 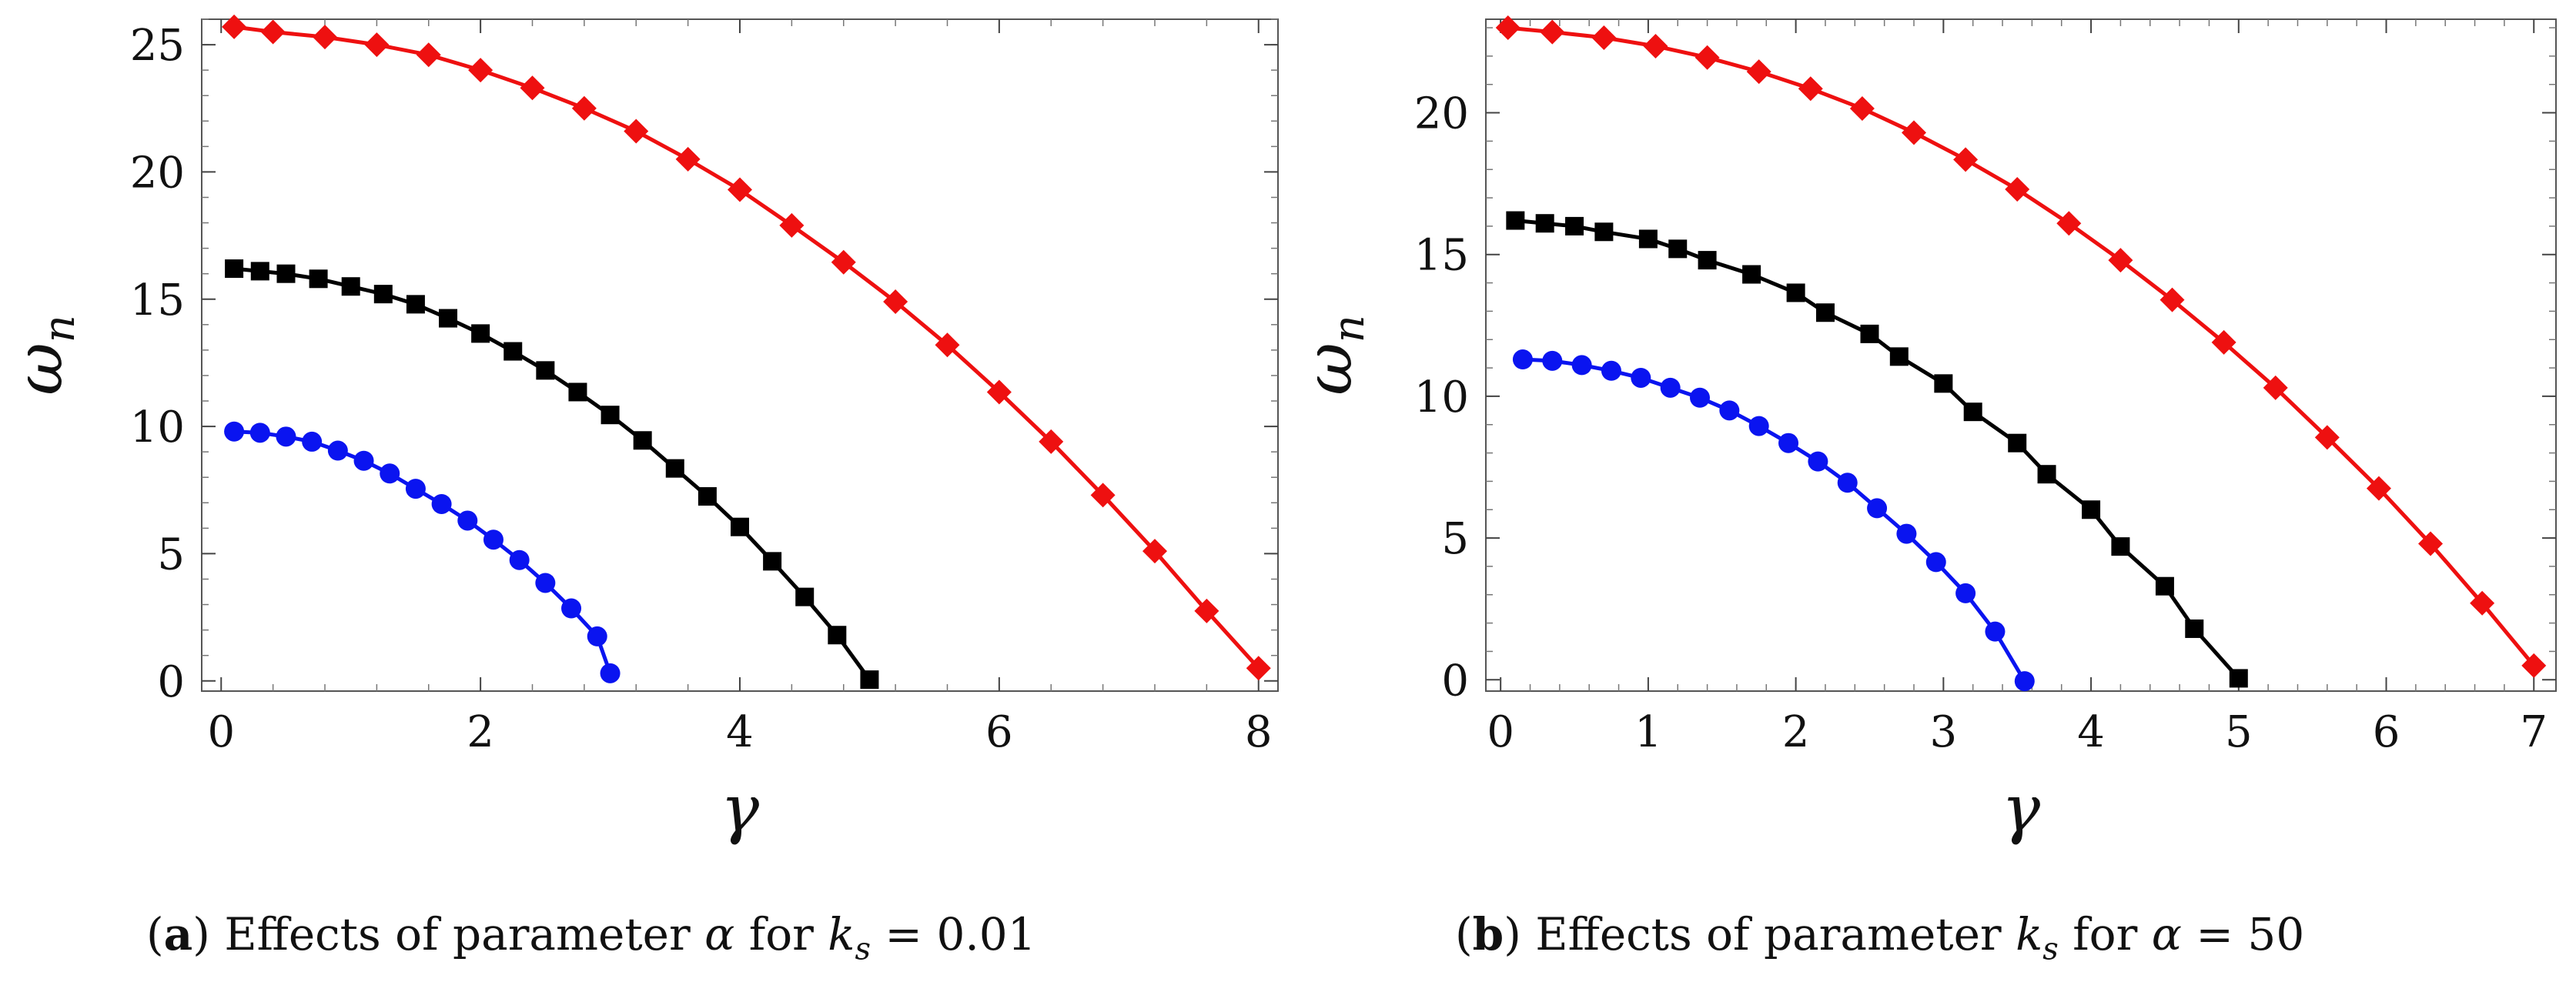 What do you see at coordinates (2167, 934) in the screenshot?
I see `caption-b-rhs-var: α` at bounding box center [2167, 934].